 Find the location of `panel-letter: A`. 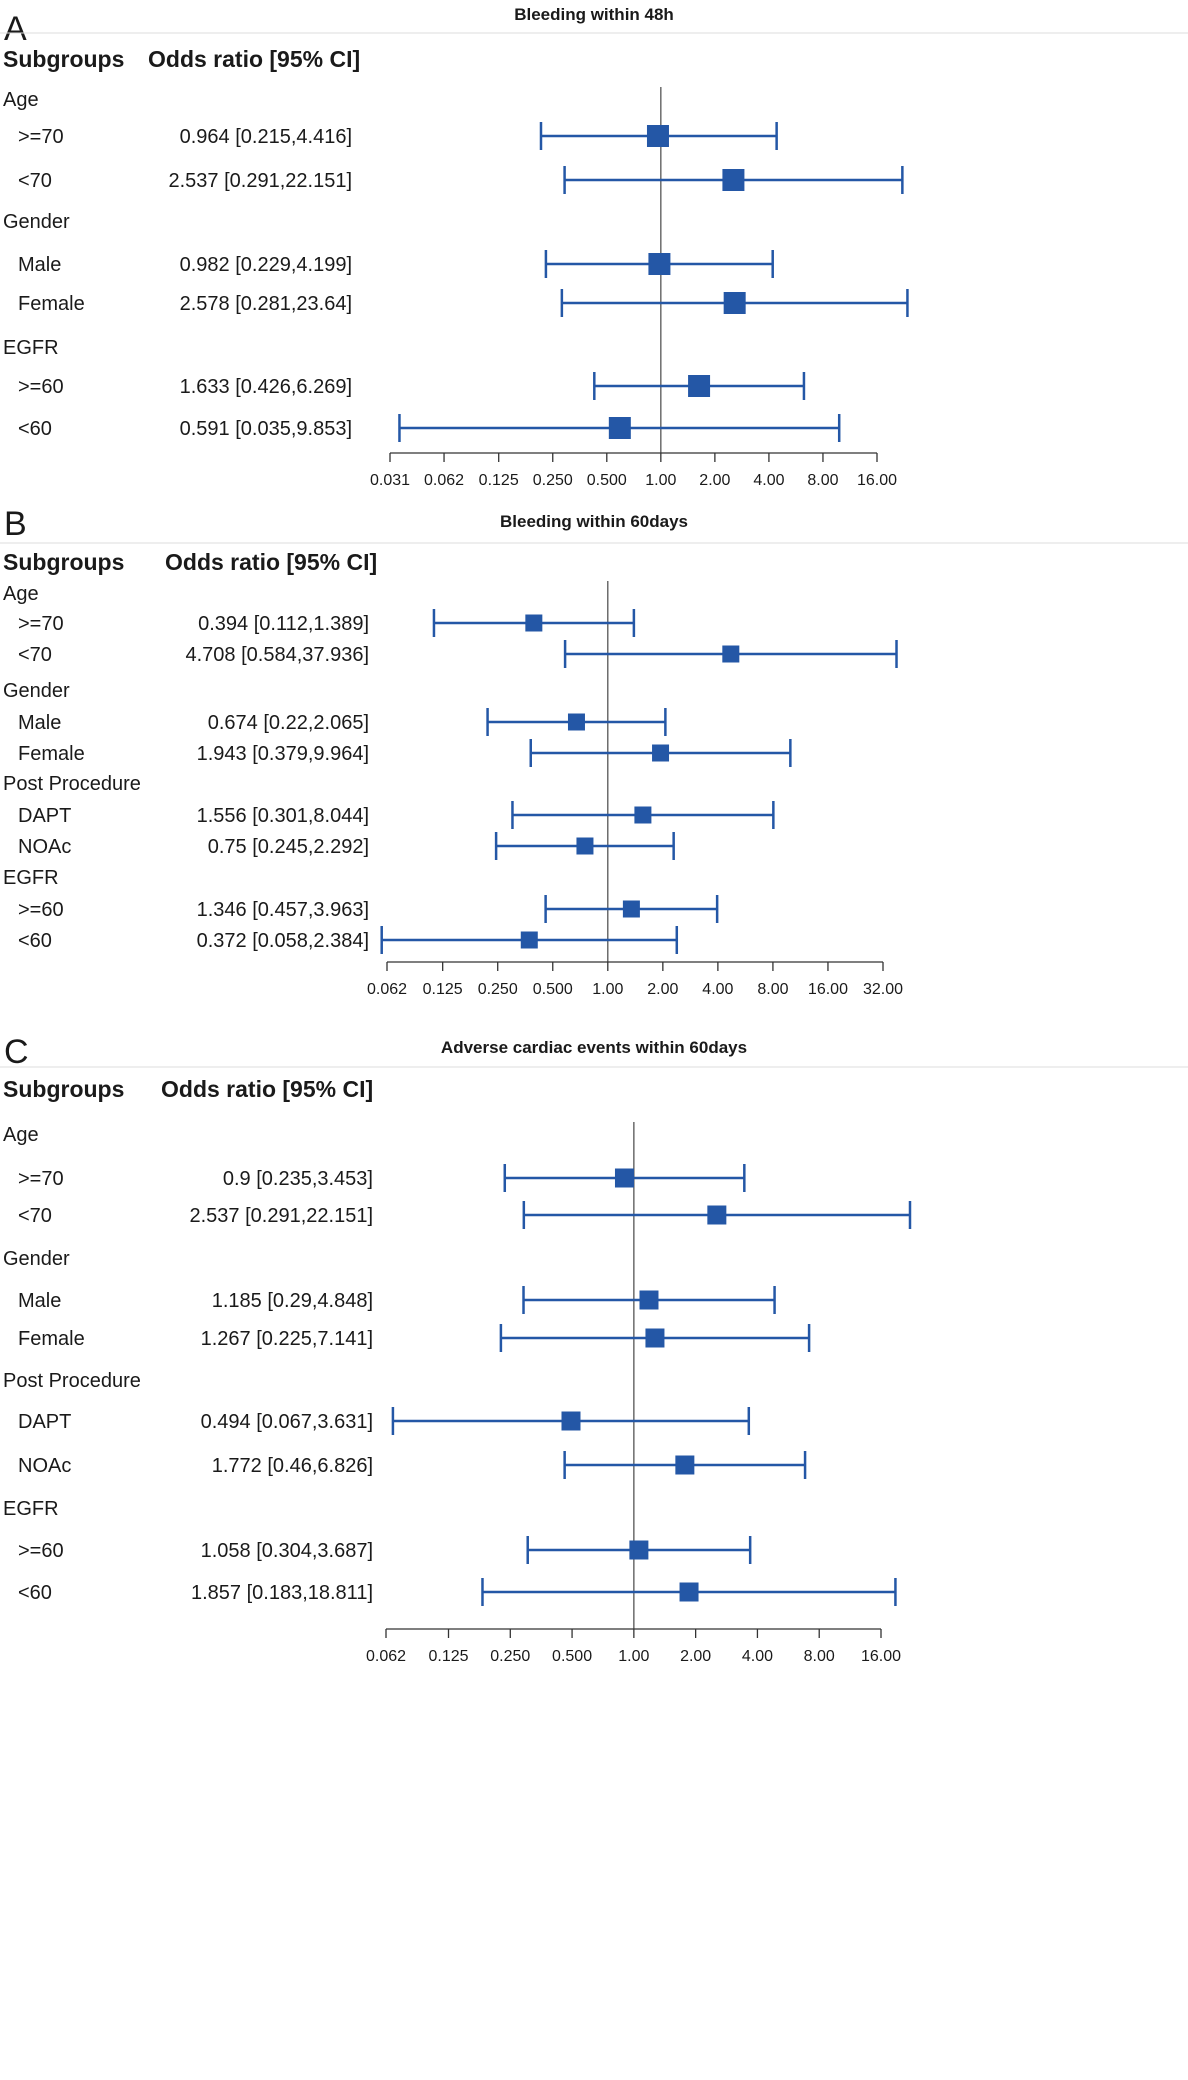

panel-letter: A is located at coordinates (15, 29).